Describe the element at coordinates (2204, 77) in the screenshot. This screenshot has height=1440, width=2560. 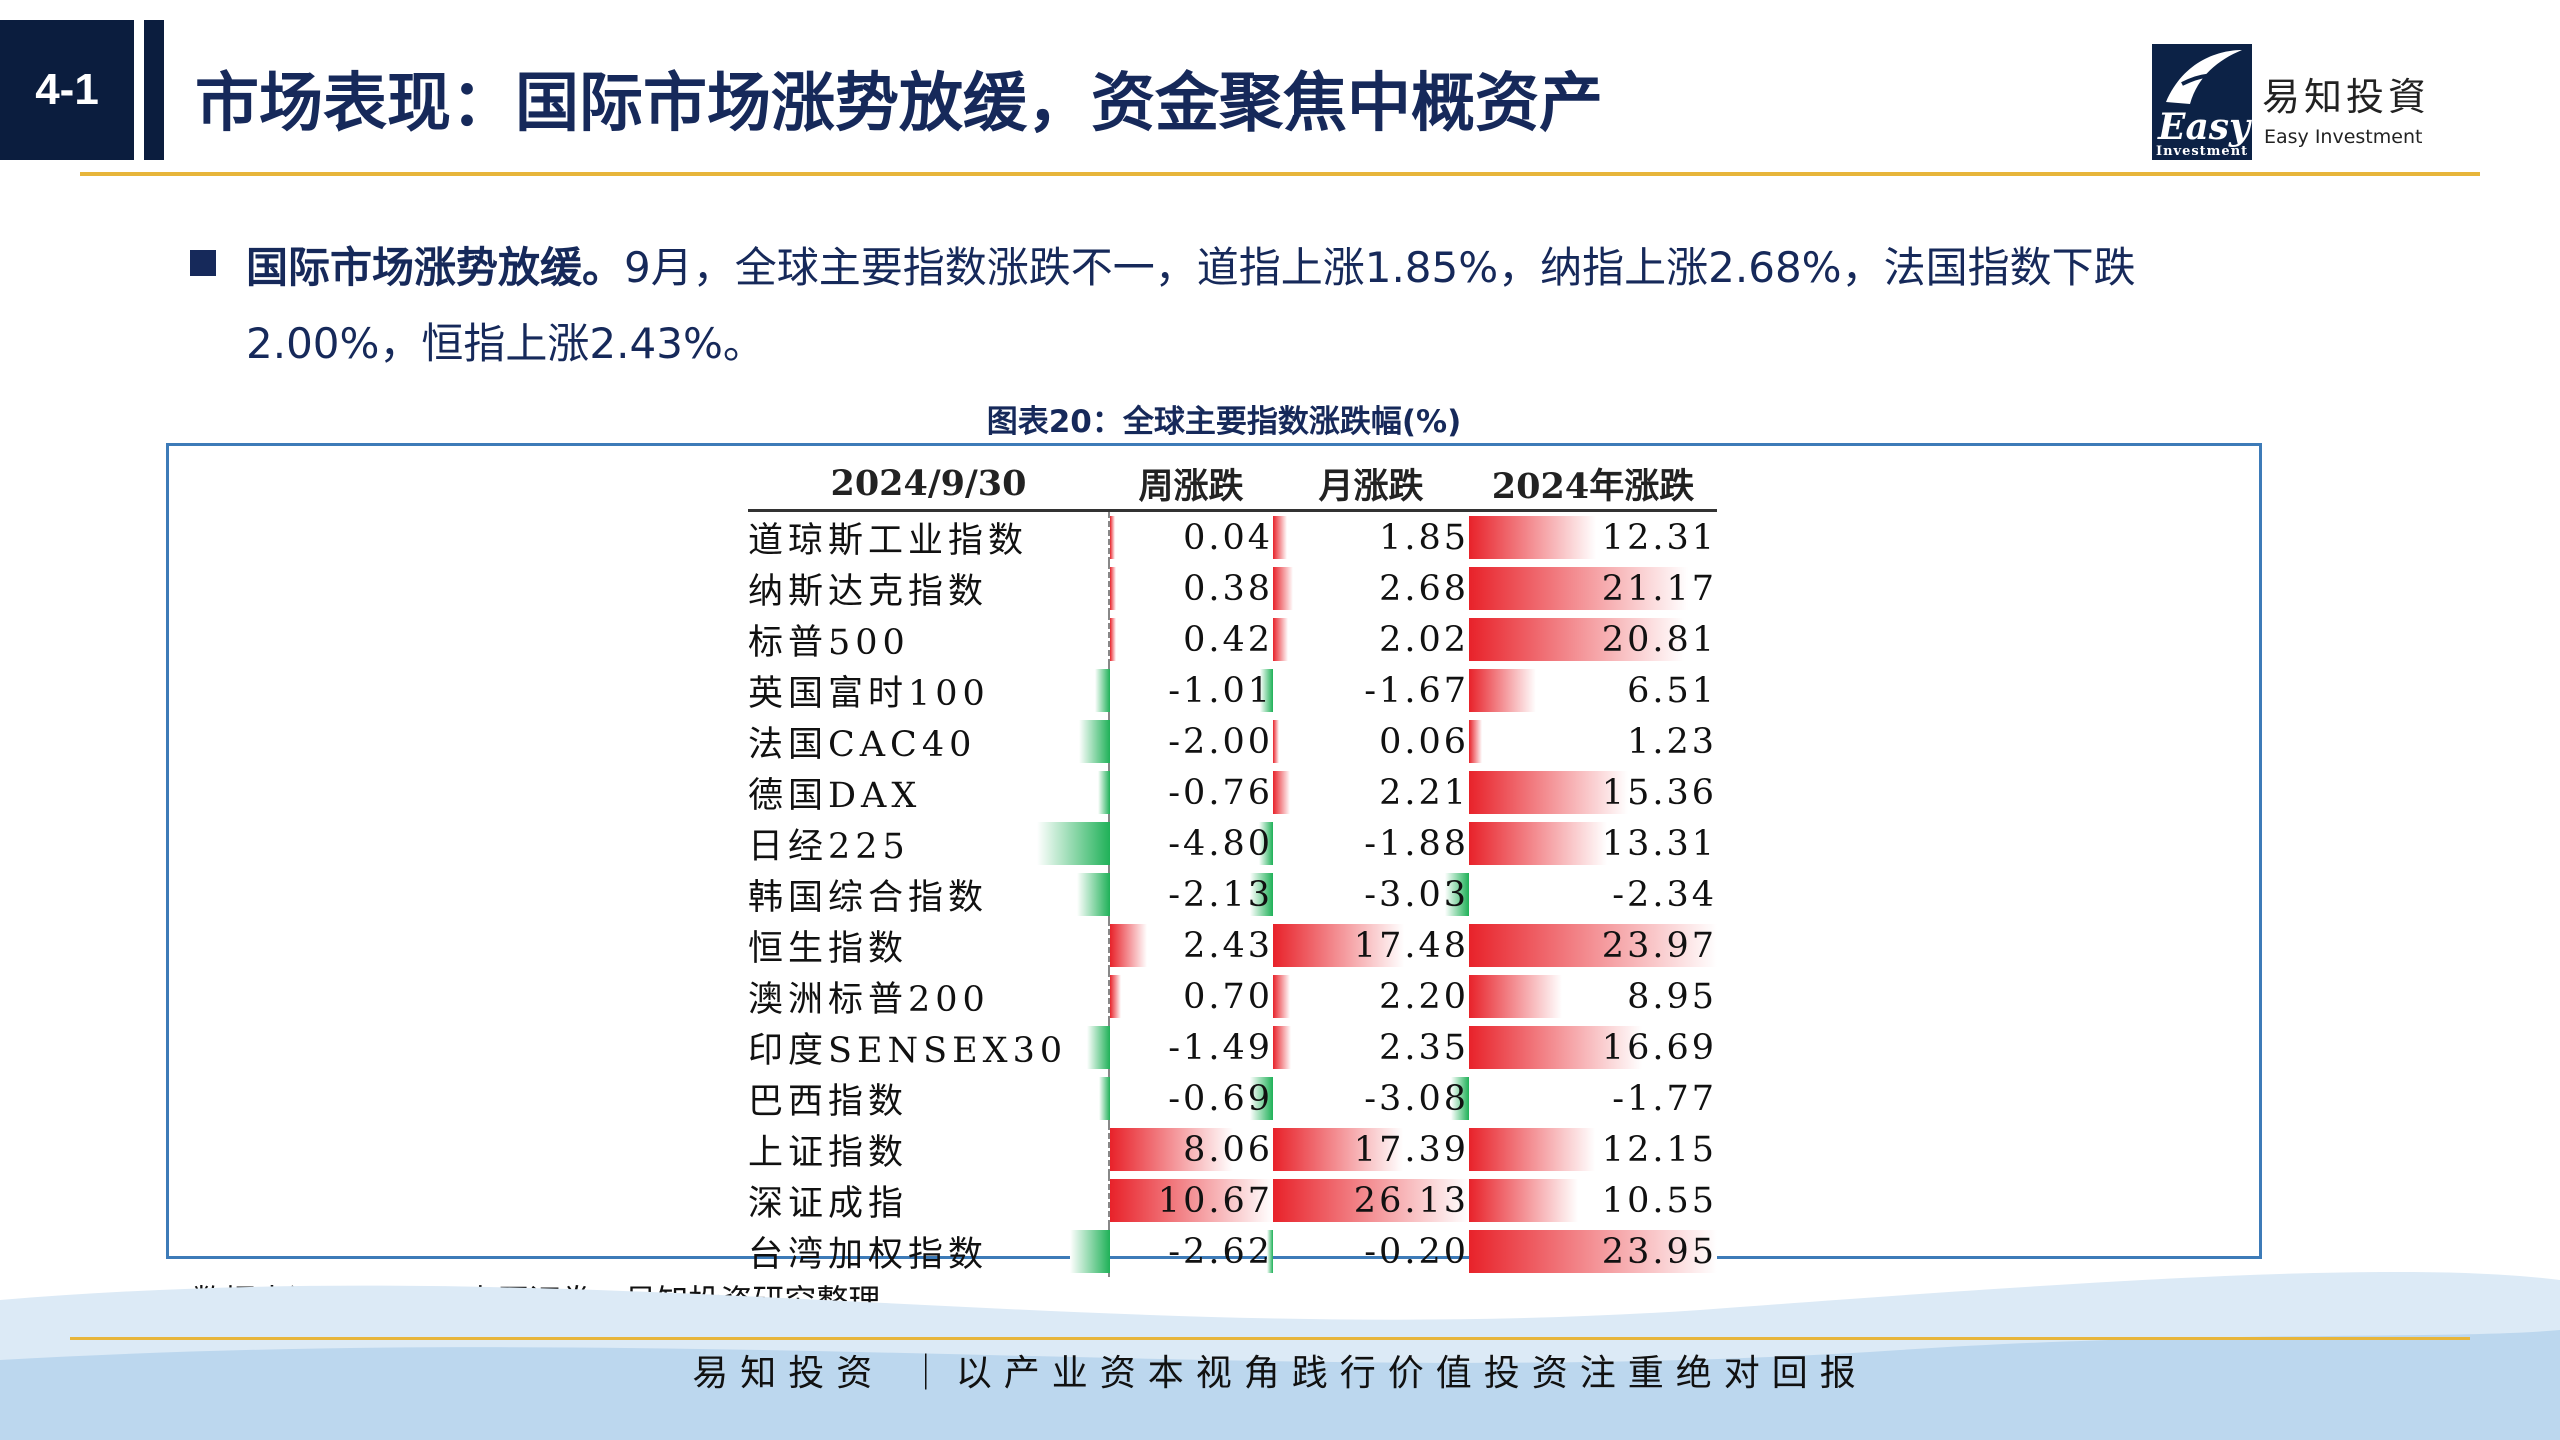
I see `logo-swirl-icon` at that location.